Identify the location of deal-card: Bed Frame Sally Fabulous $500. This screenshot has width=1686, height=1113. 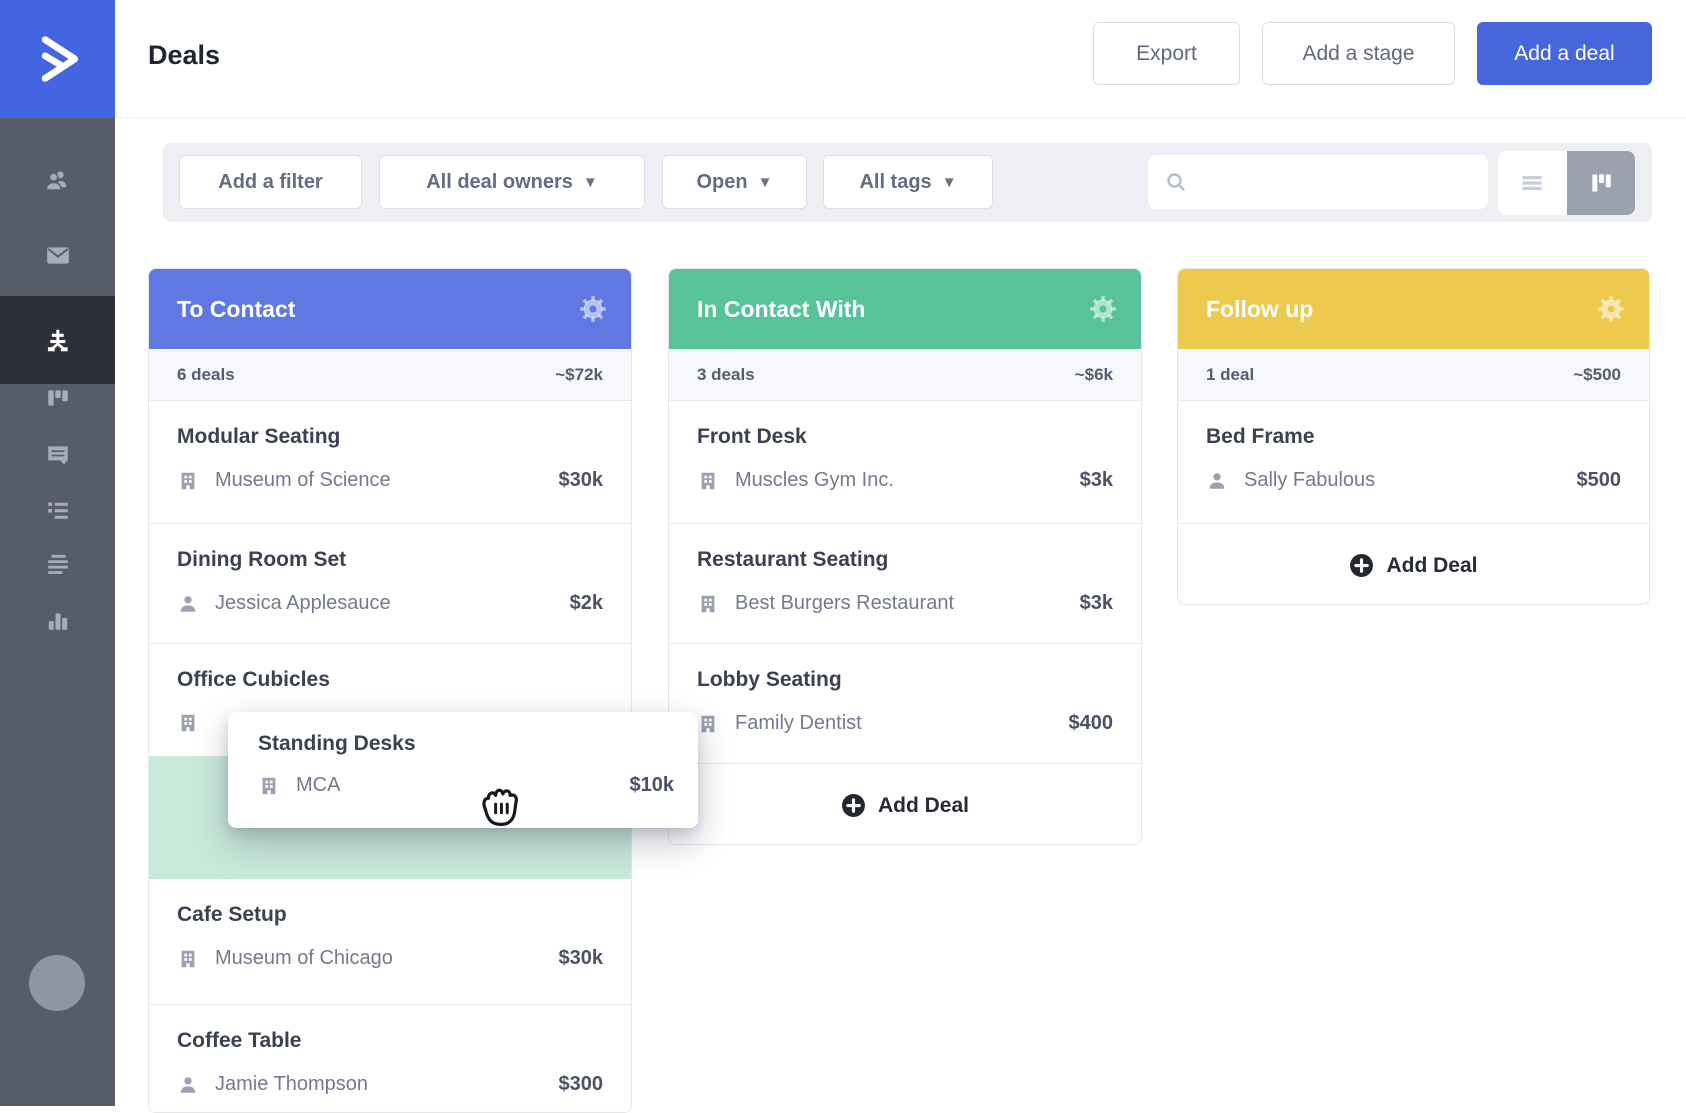
(1413, 462).